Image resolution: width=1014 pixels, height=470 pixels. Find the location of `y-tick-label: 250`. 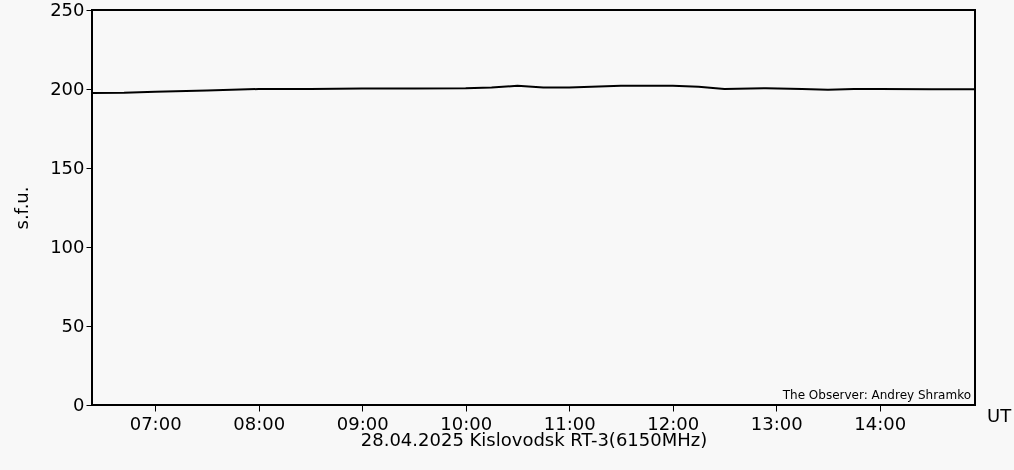

y-tick-label: 250 is located at coordinates (67, 10).